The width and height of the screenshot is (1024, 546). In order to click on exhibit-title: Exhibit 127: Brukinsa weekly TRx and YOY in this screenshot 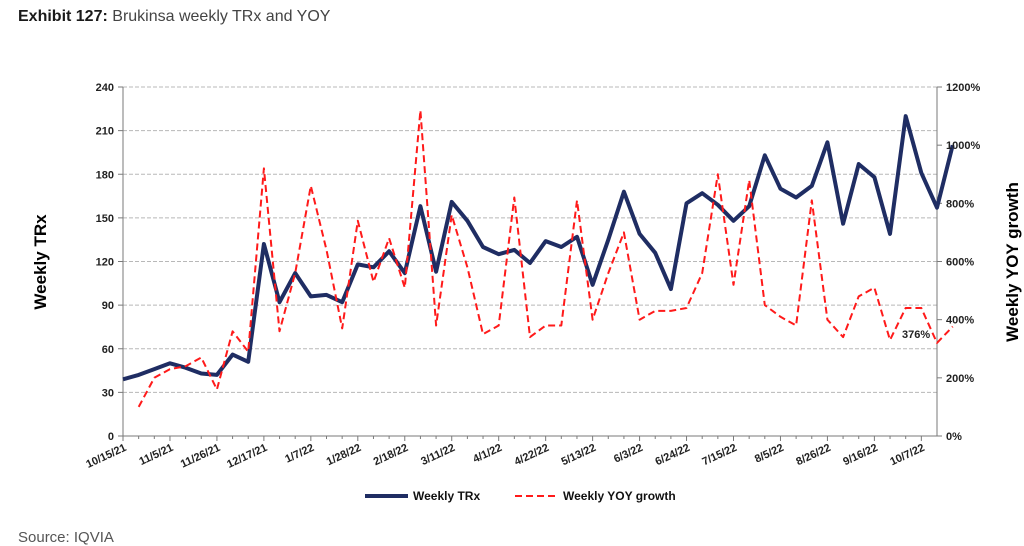, I will do `click(174, 17)`.